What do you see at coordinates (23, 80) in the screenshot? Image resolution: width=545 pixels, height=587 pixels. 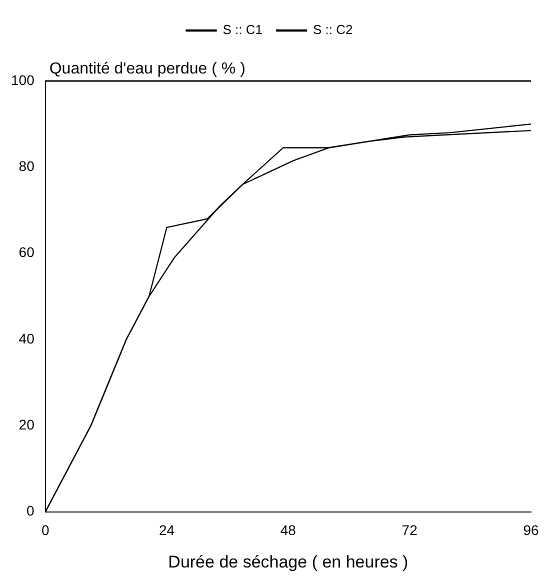 I see `y-tick-label: 100` at bounding box center [23, 80].